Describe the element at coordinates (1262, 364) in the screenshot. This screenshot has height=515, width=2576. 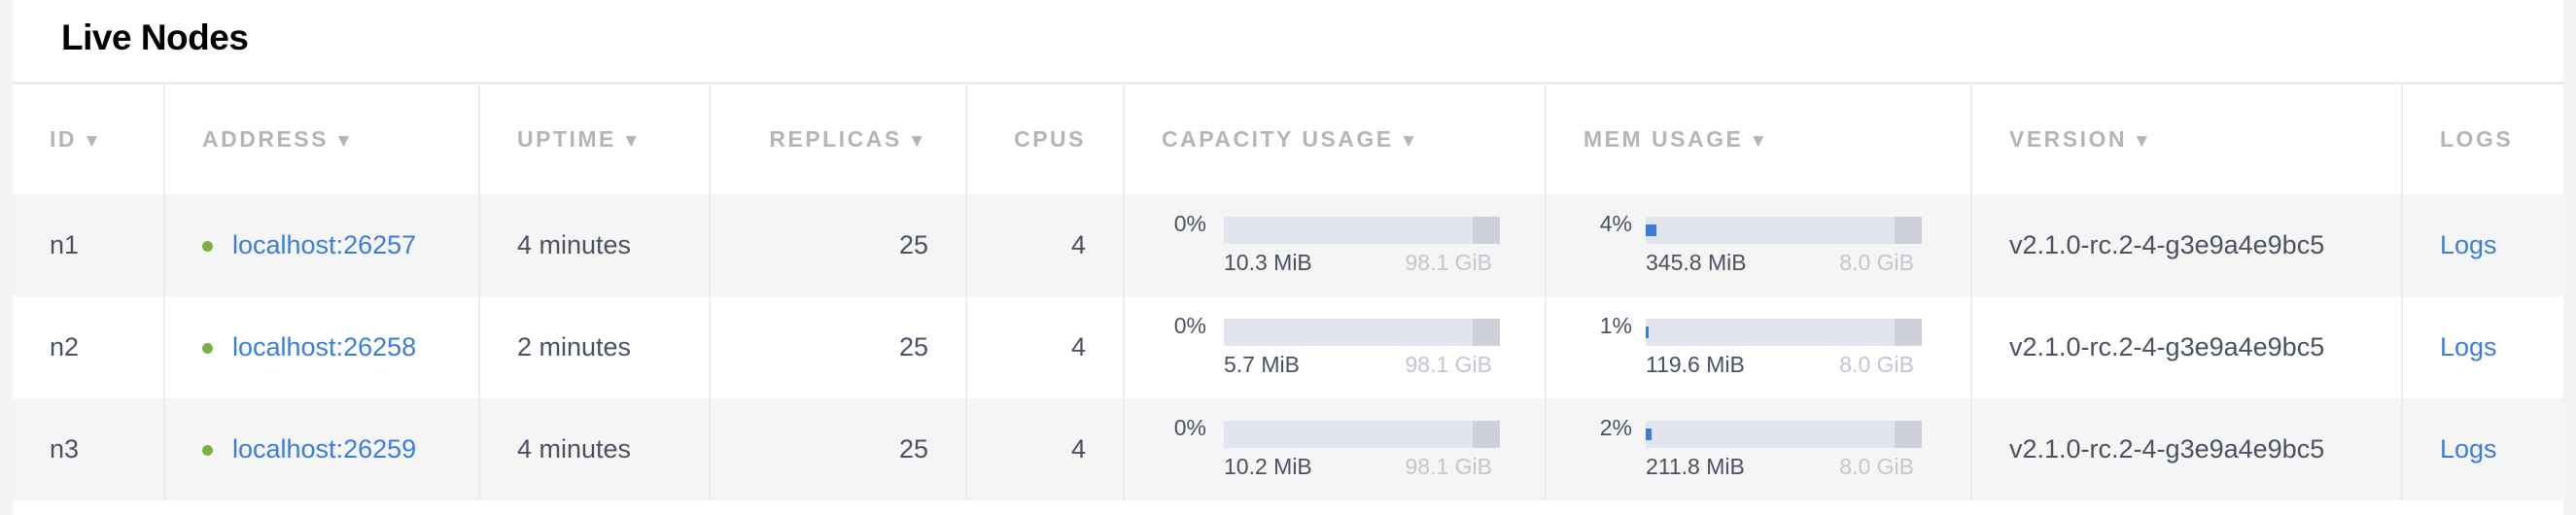
I see `capacity-used: 5.7 MiB` at that location.